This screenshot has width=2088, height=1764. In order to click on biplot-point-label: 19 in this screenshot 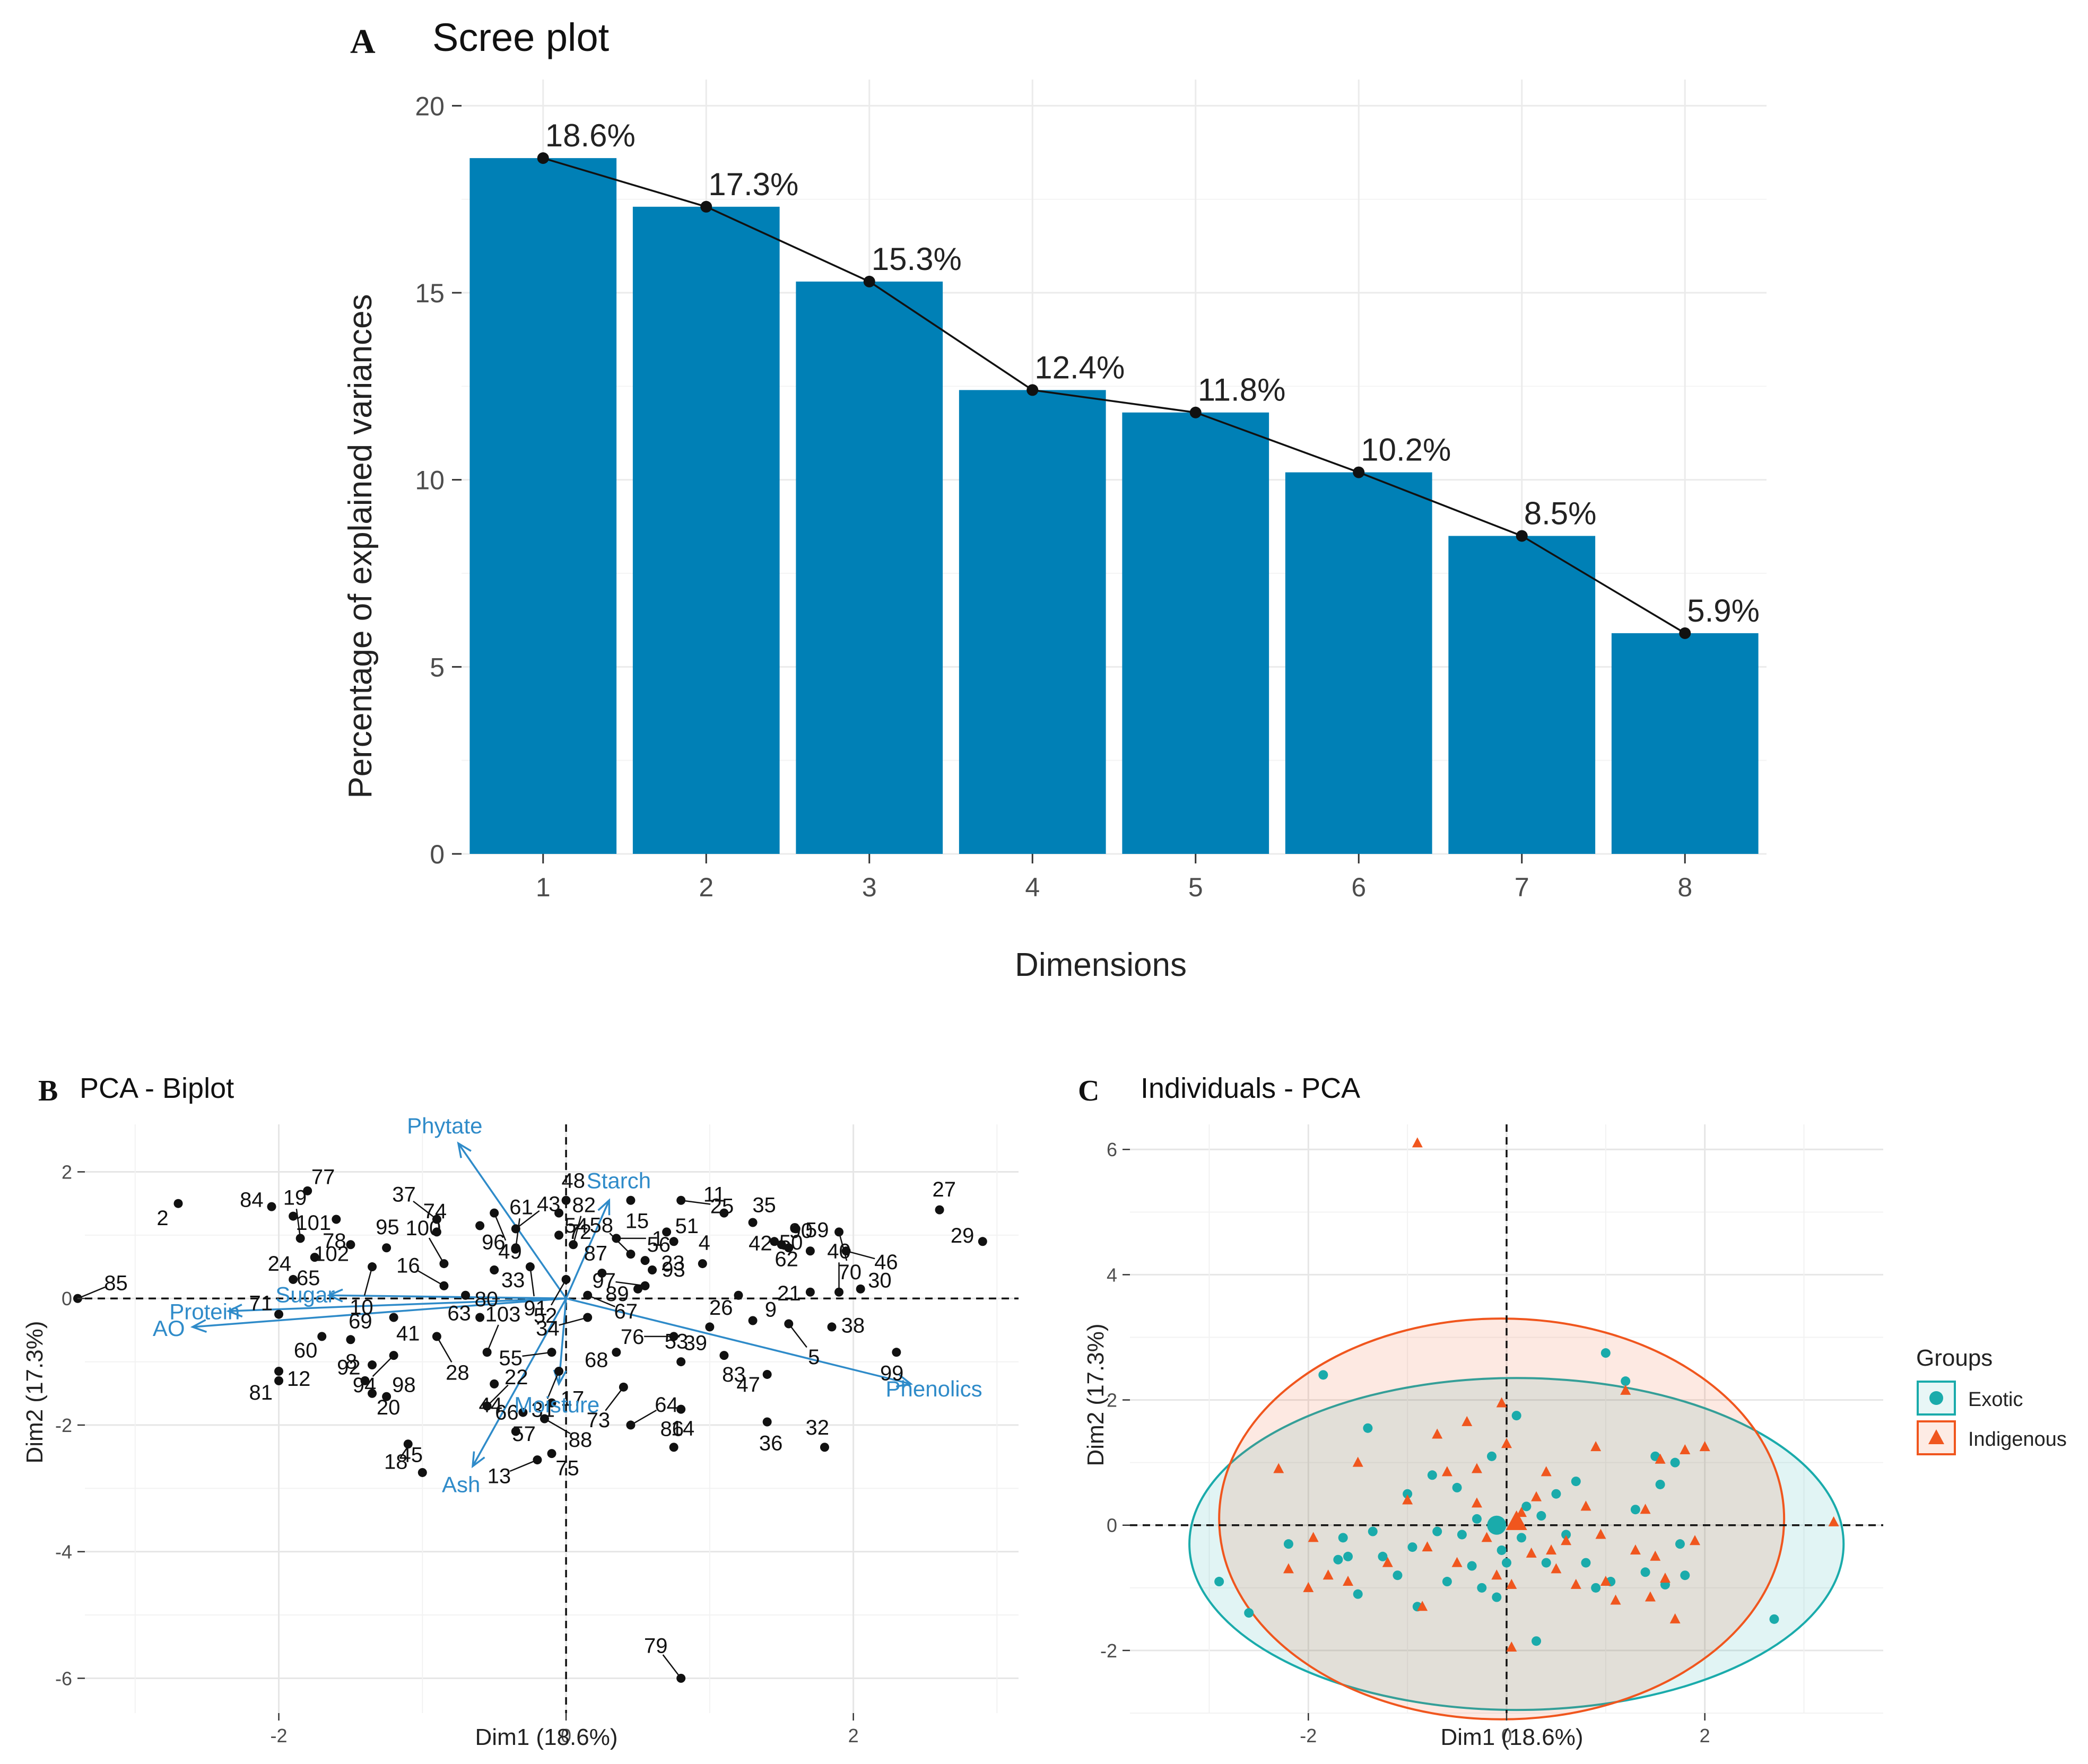, I will do `click(295, 1198)`.